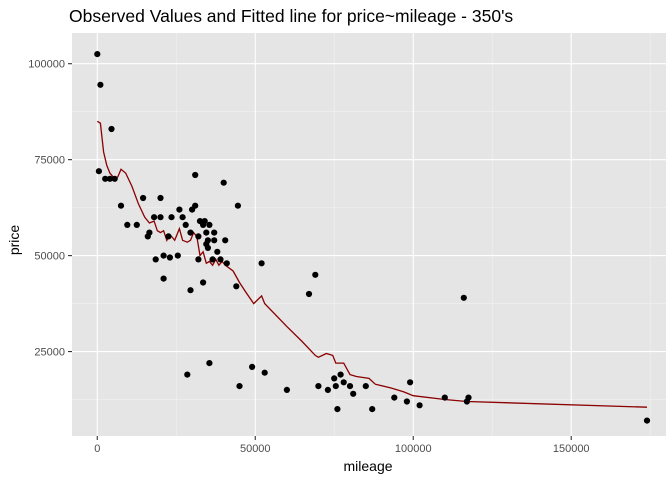 The width and height of the screenshot is (672, 480). What do you see at coordinates (14, 240) in the screenshot?
I see `y-axis-title: price` at bounding box center [14, 240].